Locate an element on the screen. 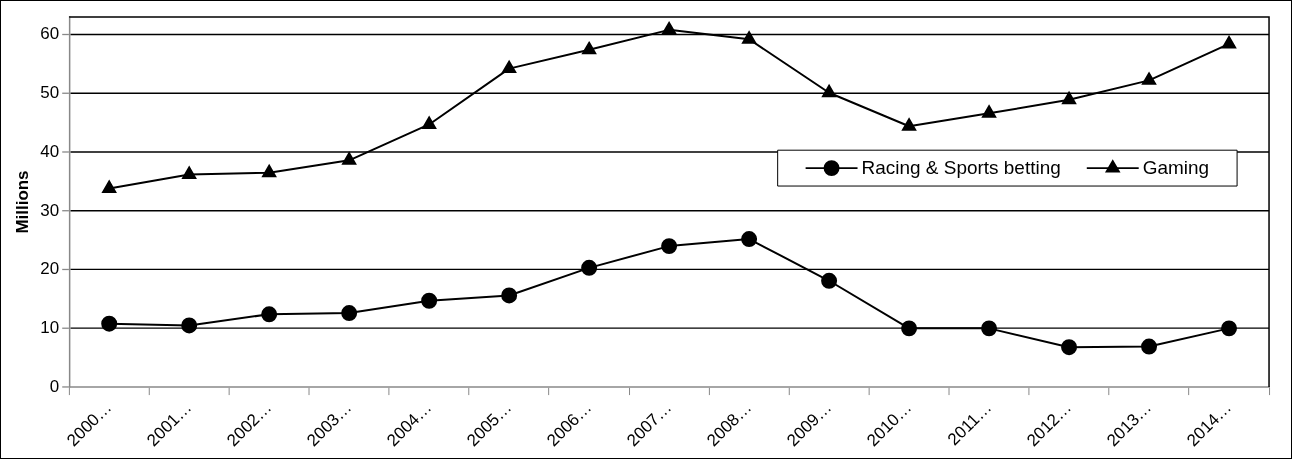  y-tick-label: 40 is located at coordinates (50, 151).